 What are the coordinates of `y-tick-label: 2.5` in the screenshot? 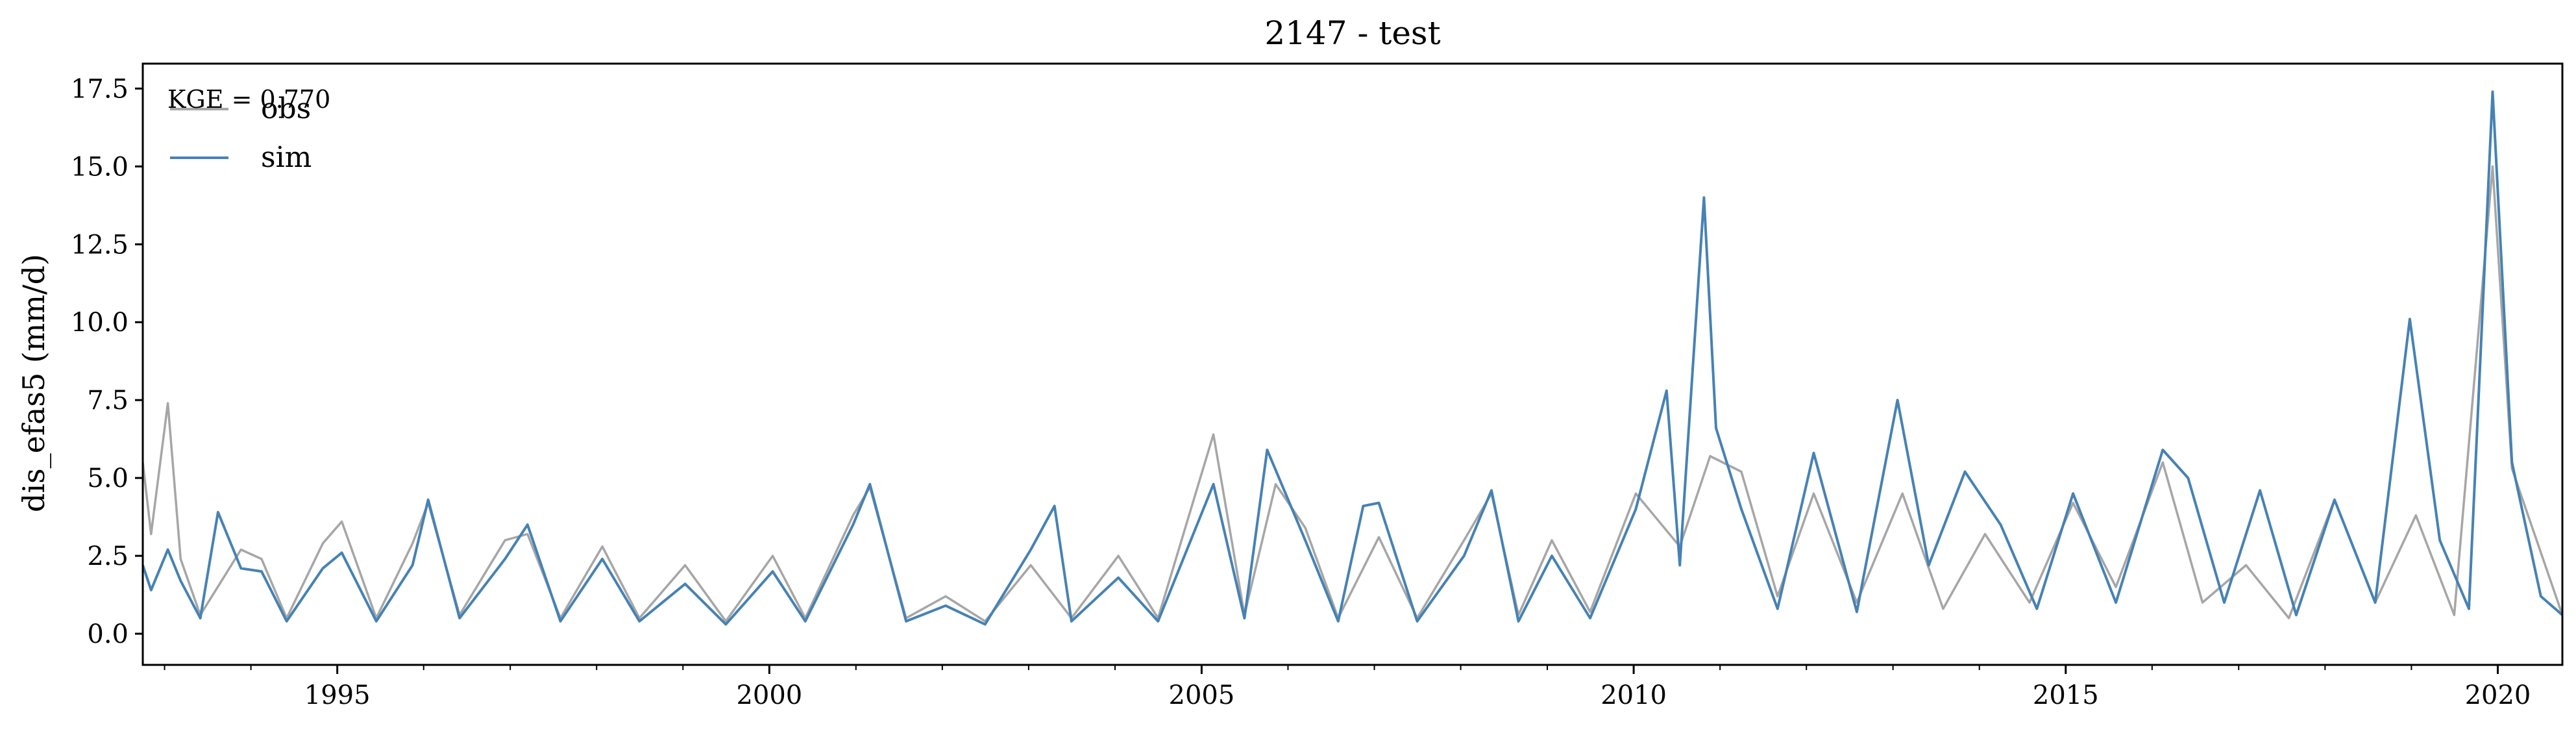 It's located at (108, 556).